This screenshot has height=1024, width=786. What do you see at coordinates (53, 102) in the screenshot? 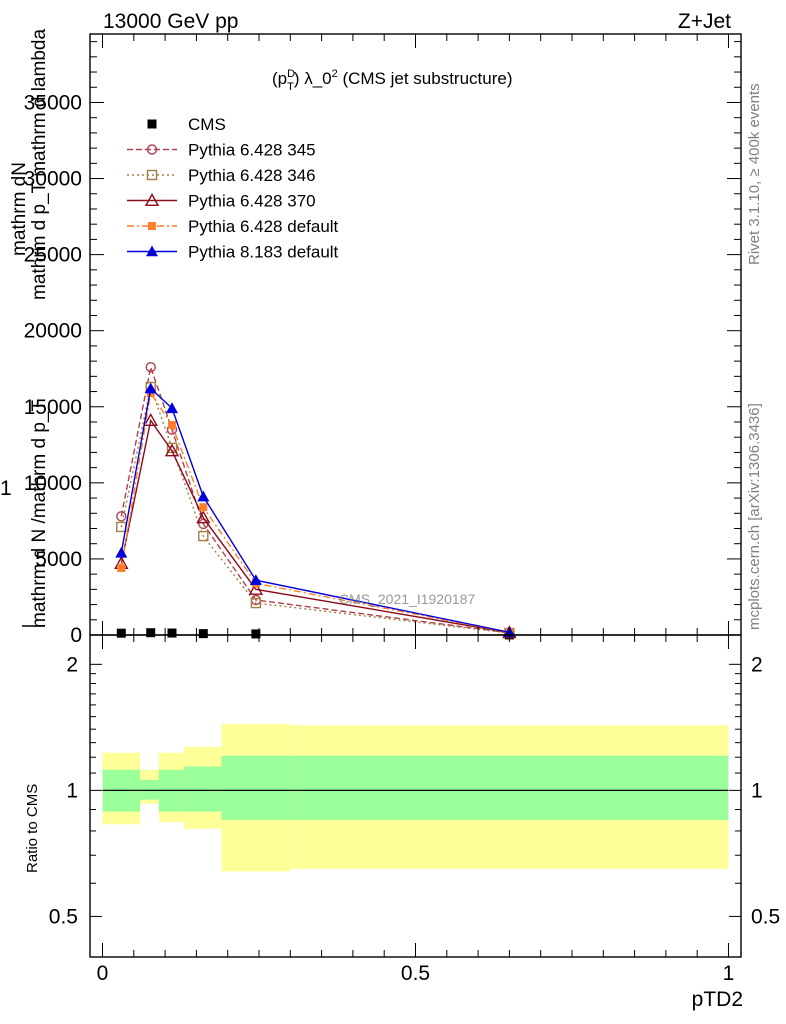
I see `main-y-tick-label: 35000` at bounding box center [53, 102].